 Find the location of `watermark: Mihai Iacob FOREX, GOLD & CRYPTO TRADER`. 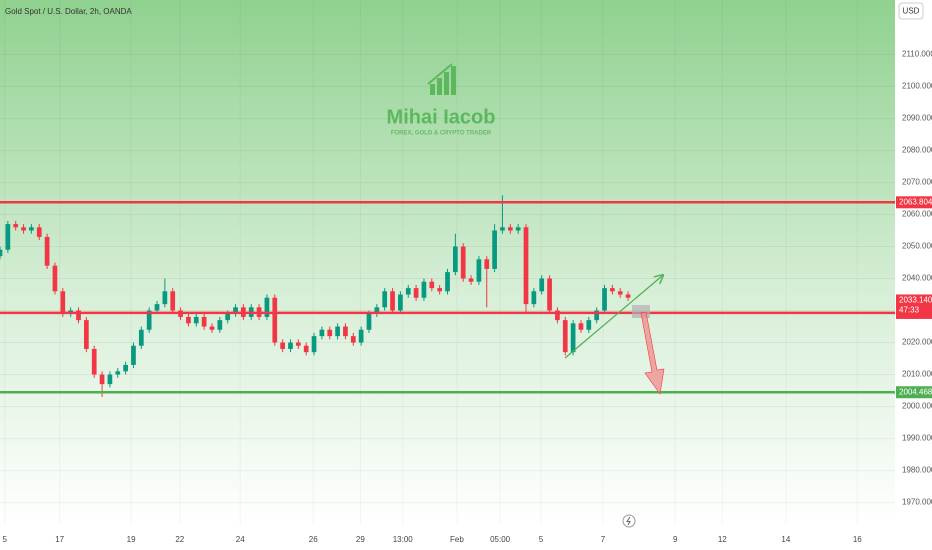

watermark: Mihai Iacob FOREX, GOLD & CRYPTO TRADER is located at coordinates (441, 100).